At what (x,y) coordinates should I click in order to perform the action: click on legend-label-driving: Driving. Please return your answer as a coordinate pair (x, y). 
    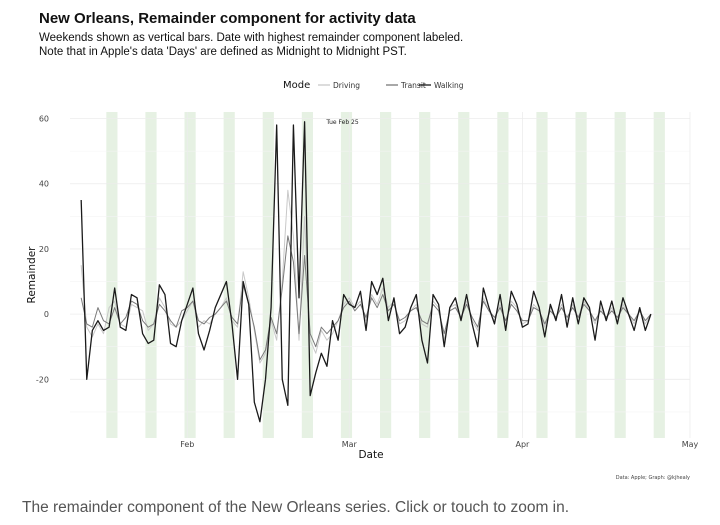
    Looking at the image, I should click on (346, 85).